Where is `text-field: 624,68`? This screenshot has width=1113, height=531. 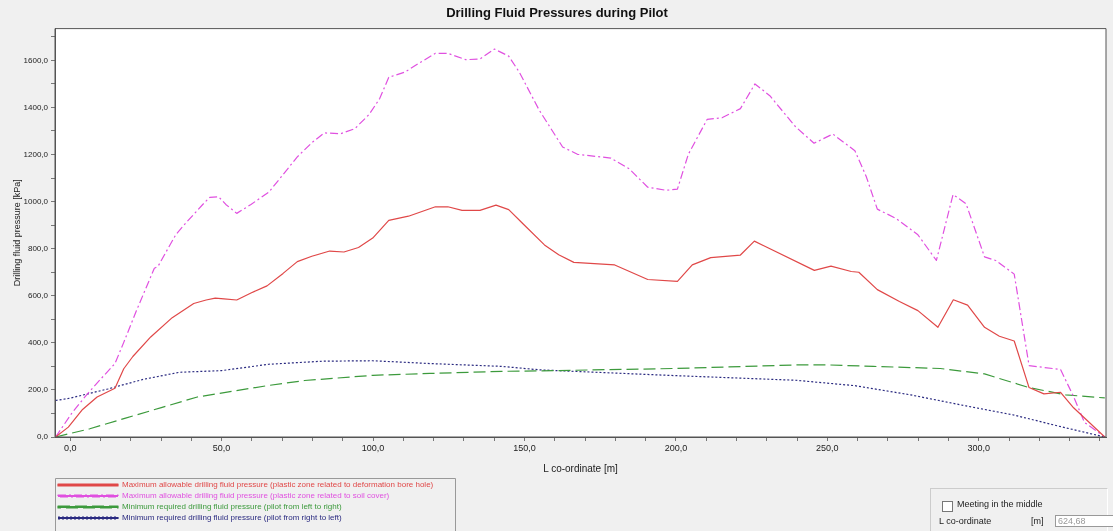
text-field: 624,68 is located at coordinates (1084, 521).